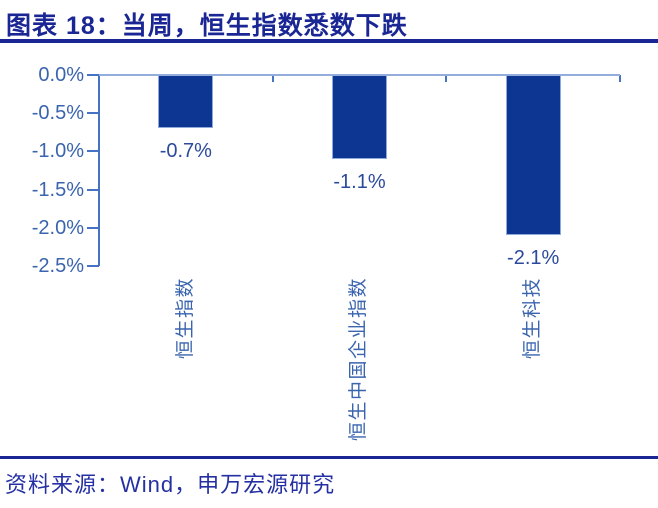 This screenshot has width=658, height=508. What do you see at coordinates (57, 113) in the screenshot?
I see `y-tick-label: -0.5%` at bounding box center [57, 113].